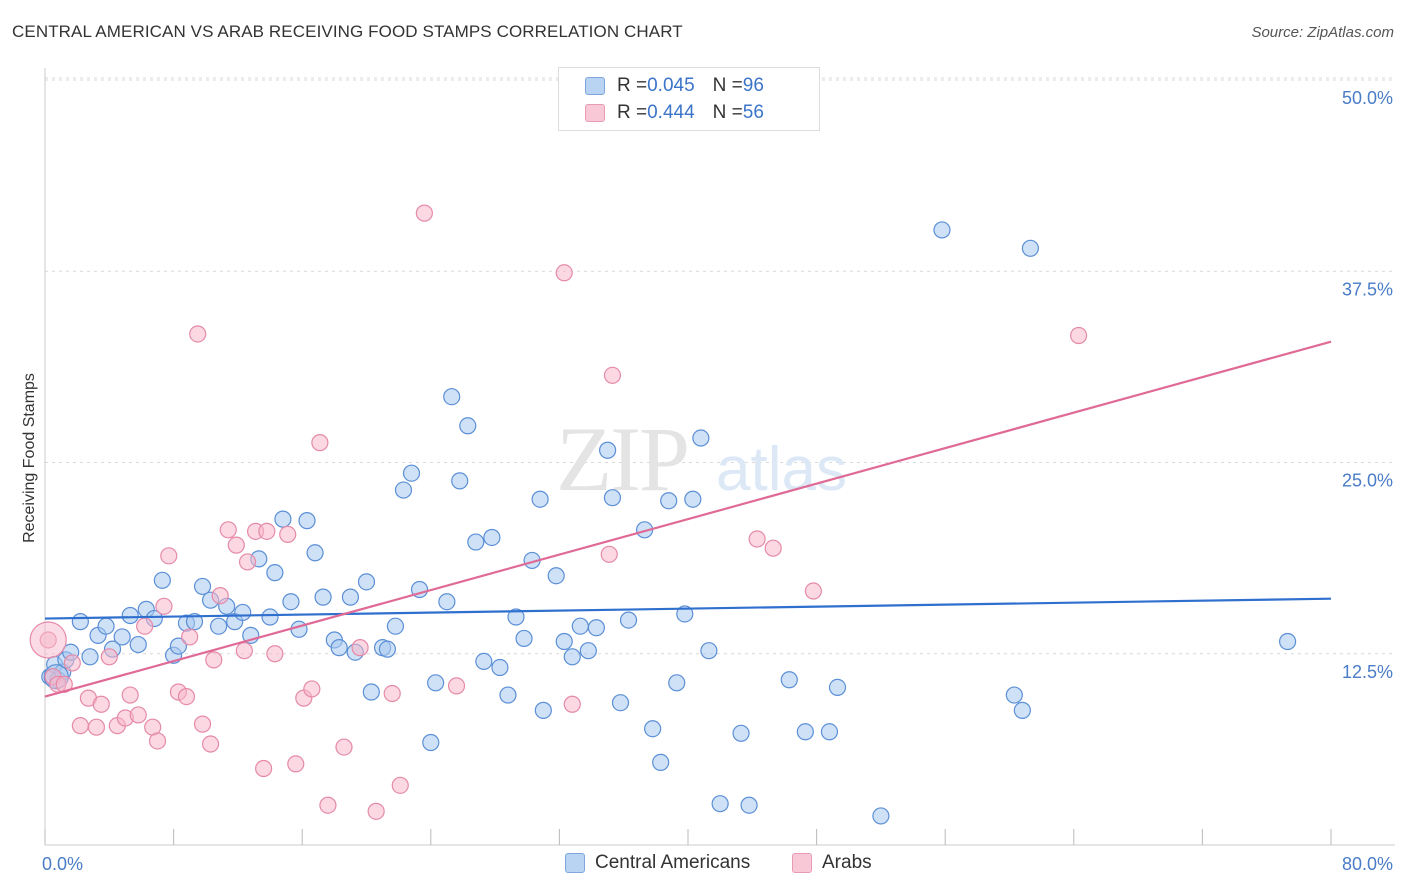 This screenshot has width=1406, height=892. What do you see at coordinates (1367, 672) in the screenshot?
I see `y-tick-label: 12.5%` at bounding box center [1367, 672].